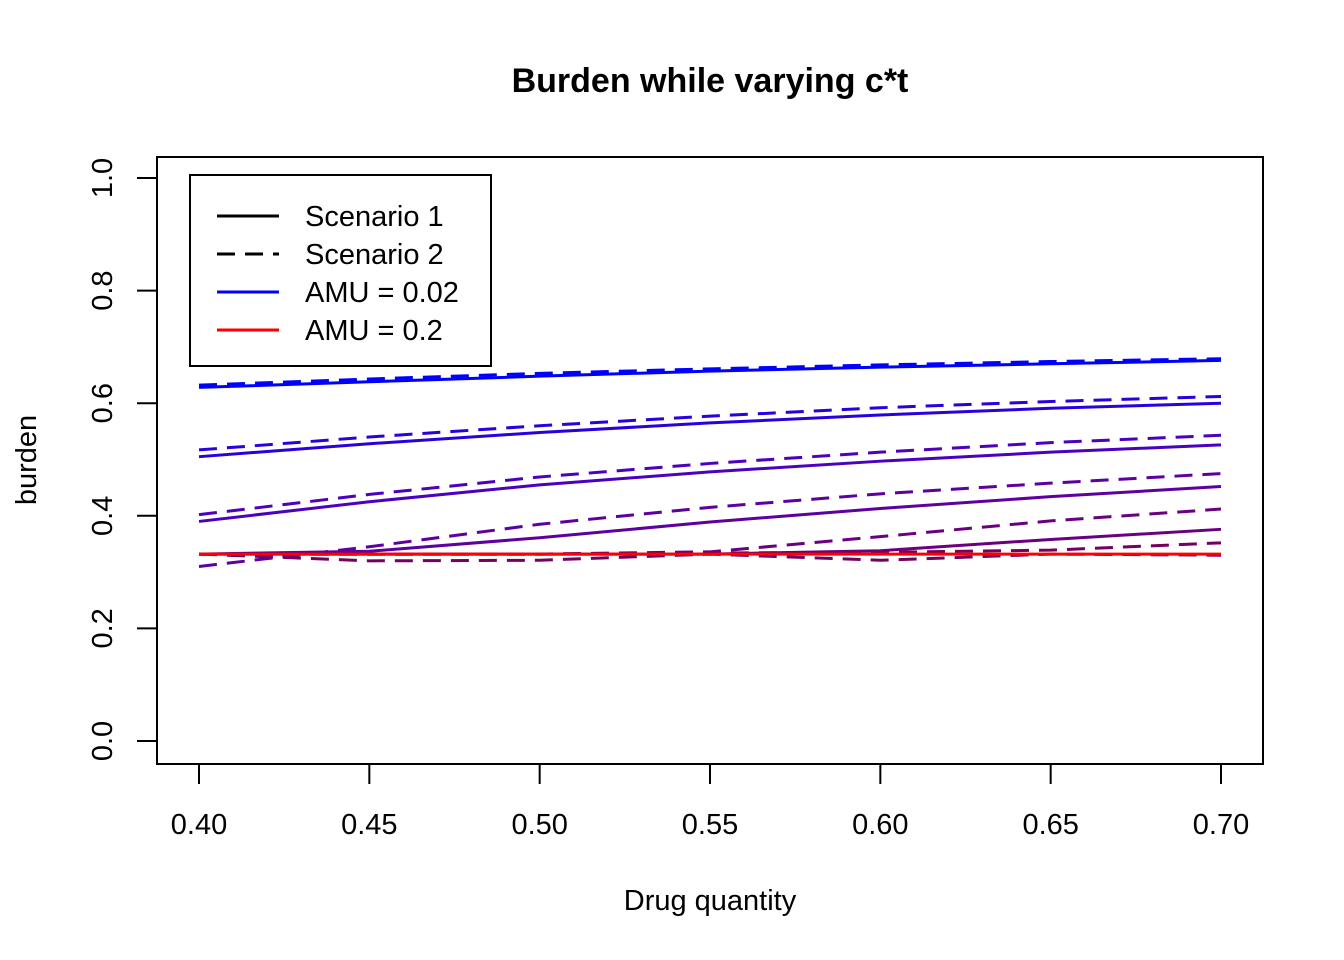 The image size is (1344, 960). I want to click on y-tick-label: 0.8, so click(103, 290).